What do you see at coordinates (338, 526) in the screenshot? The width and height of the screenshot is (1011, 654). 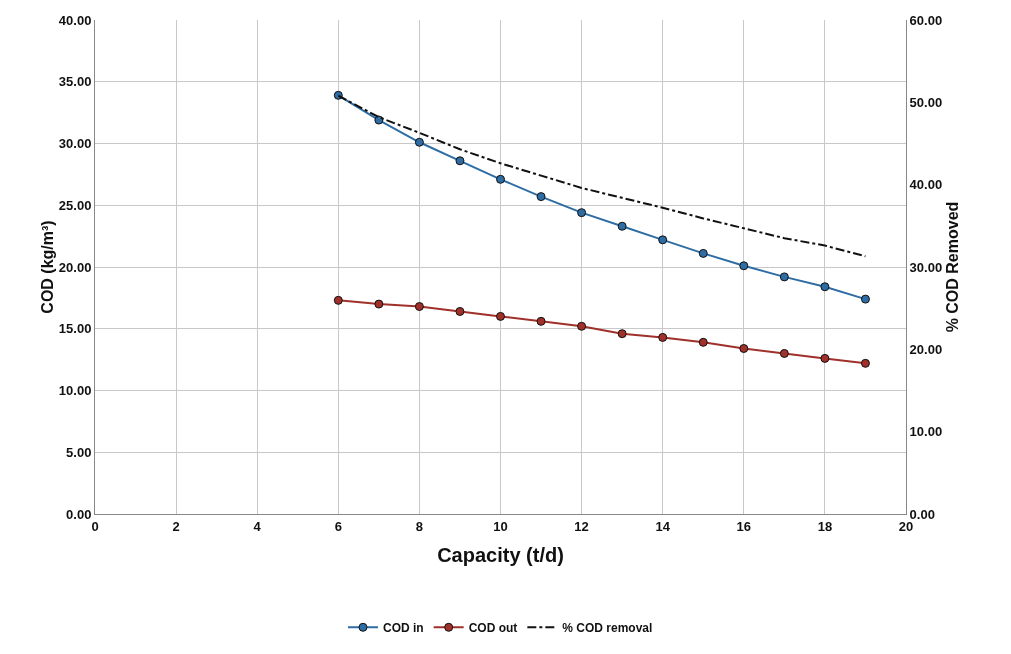 I see `x-tick-label: 6` at bounding box center [338, 526].